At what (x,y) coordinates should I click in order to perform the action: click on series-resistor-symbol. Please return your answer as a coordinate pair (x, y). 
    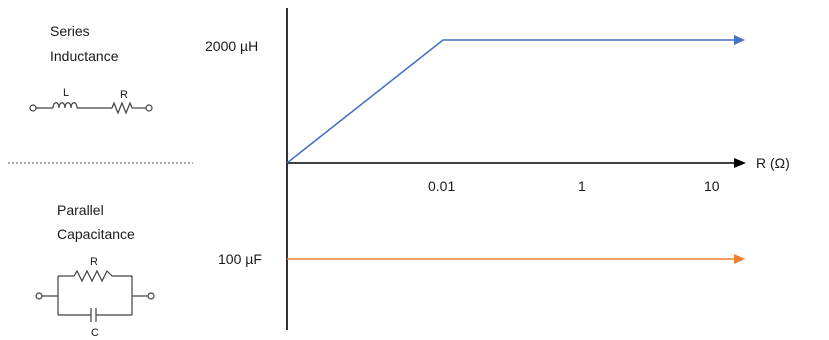
    Looking at the image, I should click on (122, 108).